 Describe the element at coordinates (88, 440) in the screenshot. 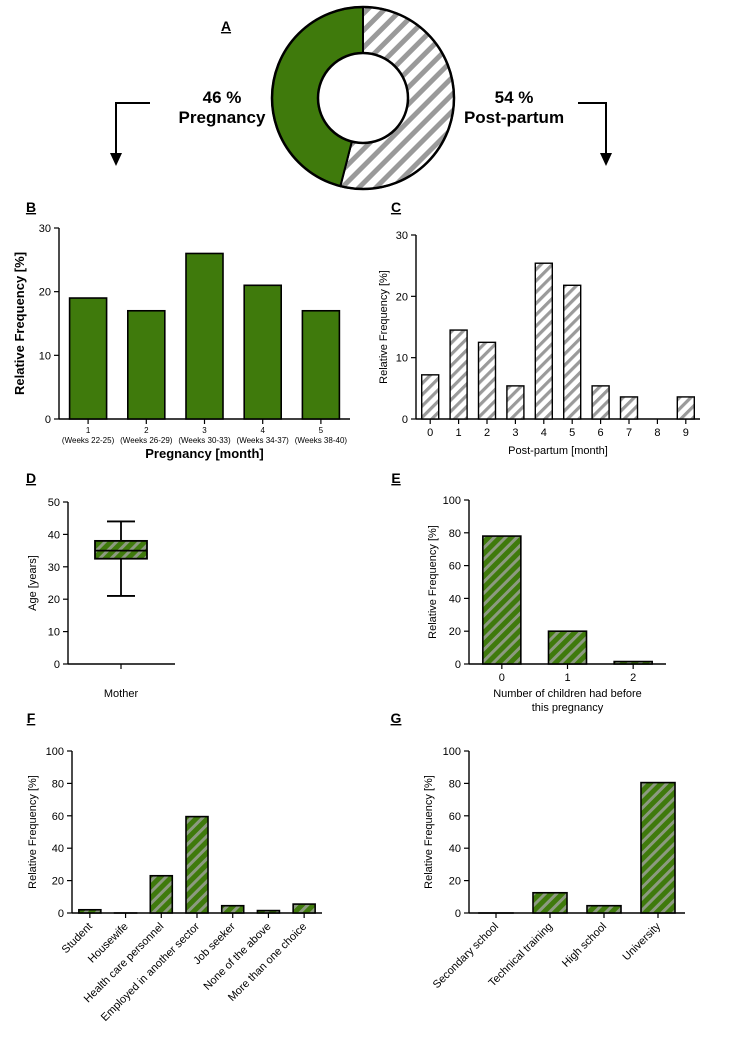

I see `b-x-tick-sublabel: (Weeks 22-25)` at that location.